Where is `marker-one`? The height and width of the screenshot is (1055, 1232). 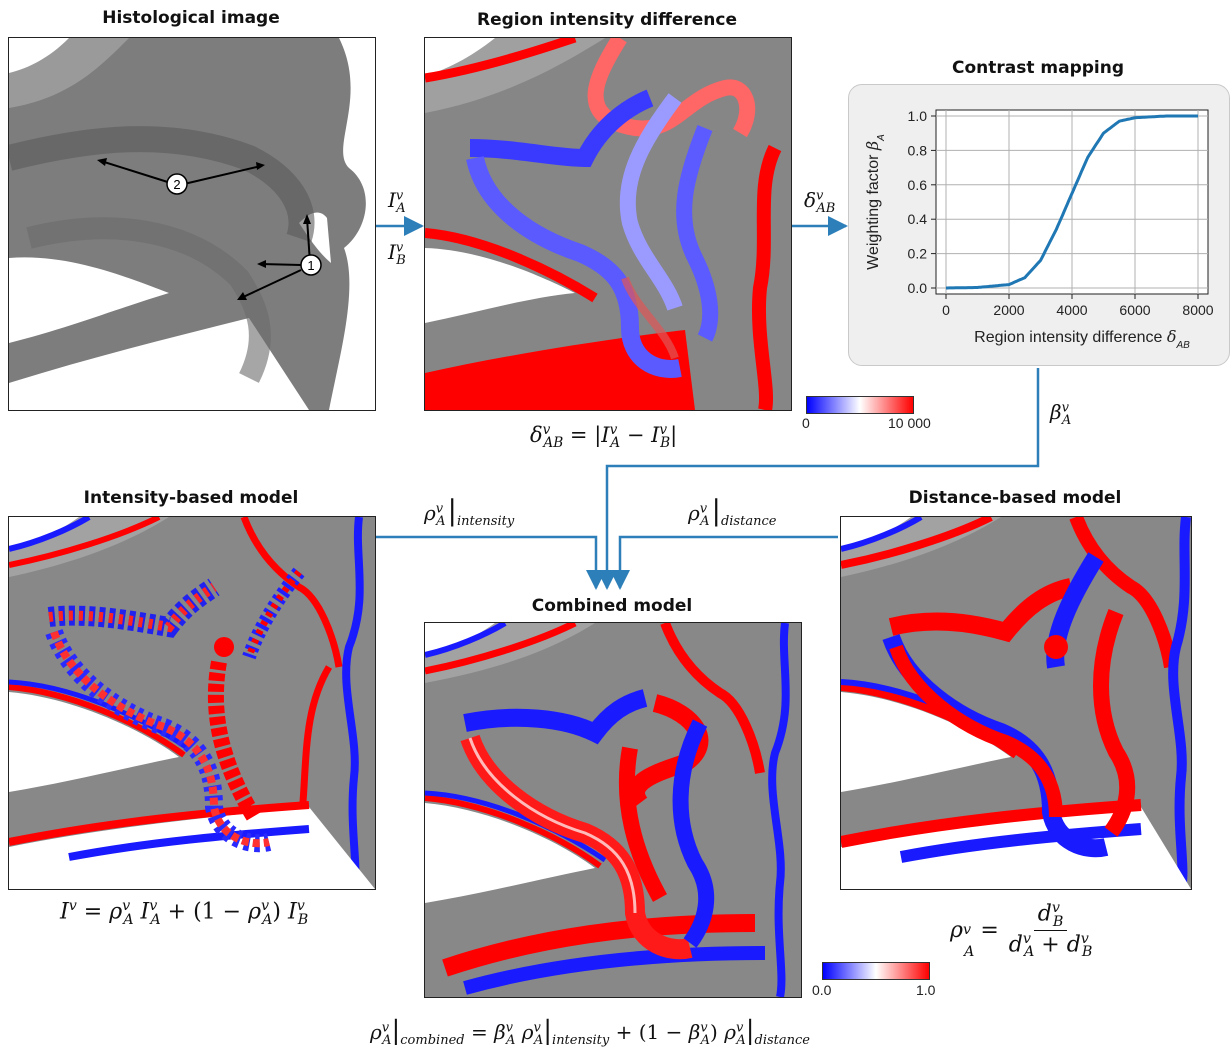
marker-one is located at coordinates (311, 265).